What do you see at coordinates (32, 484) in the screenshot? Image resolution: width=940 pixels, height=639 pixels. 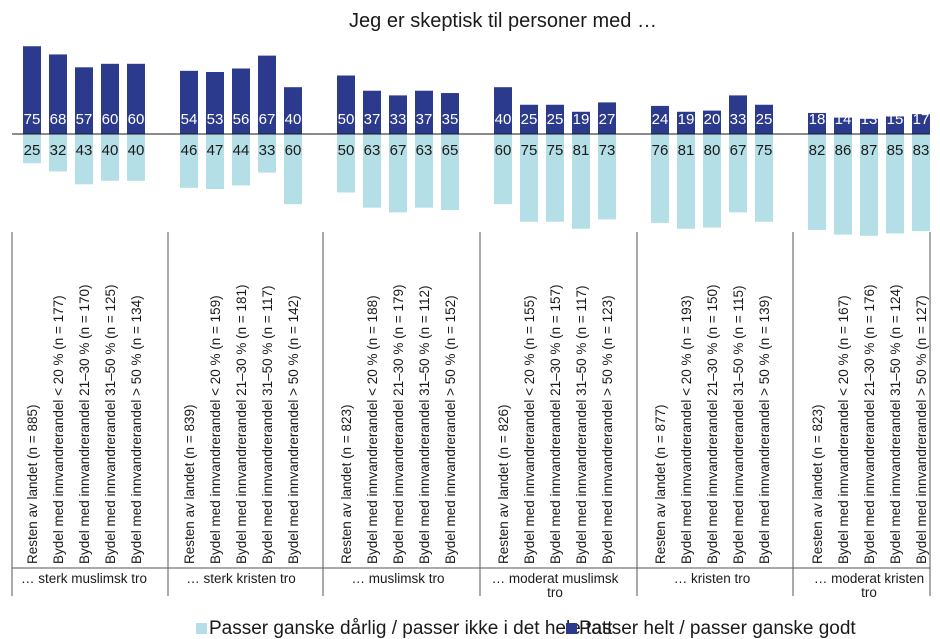 I see `category-label: Resten av landet (n = 885)` at bounding box center [32, 484].